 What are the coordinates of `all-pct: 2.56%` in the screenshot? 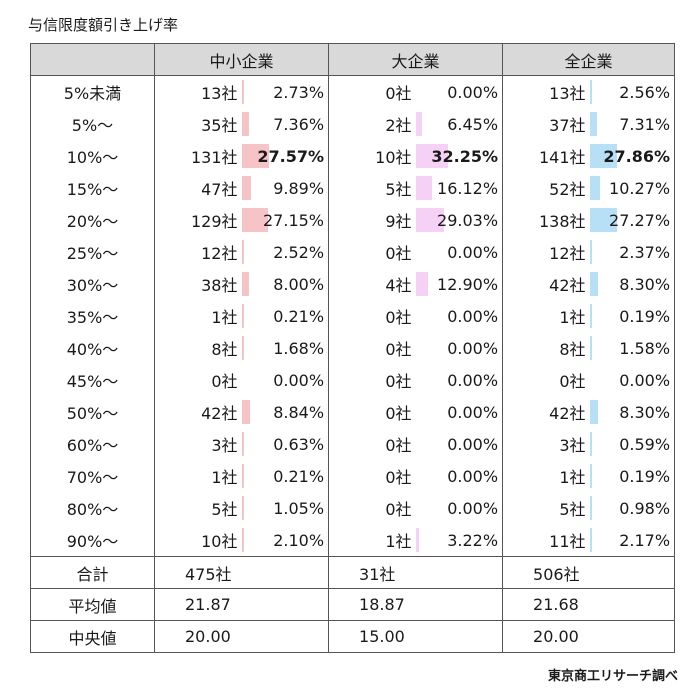 It's located at (645, 92).